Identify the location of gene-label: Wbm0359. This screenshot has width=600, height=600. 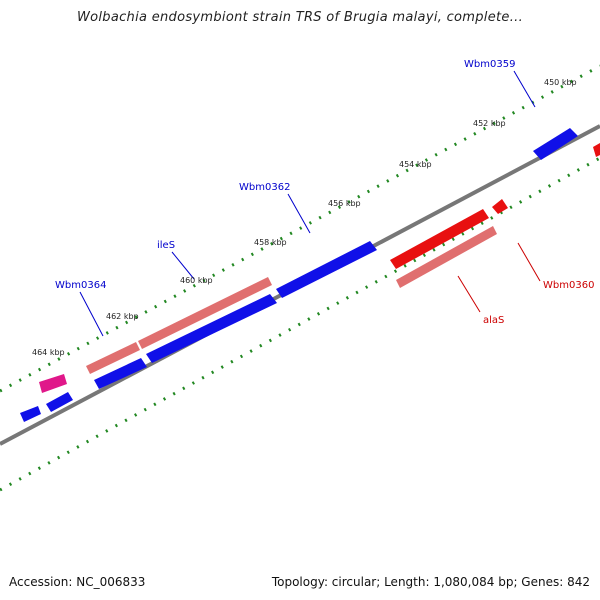
(489, 64).